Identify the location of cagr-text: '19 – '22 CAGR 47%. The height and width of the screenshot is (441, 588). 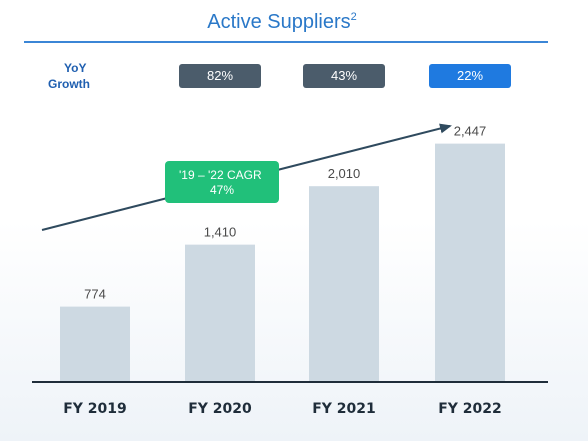
(222, 182).